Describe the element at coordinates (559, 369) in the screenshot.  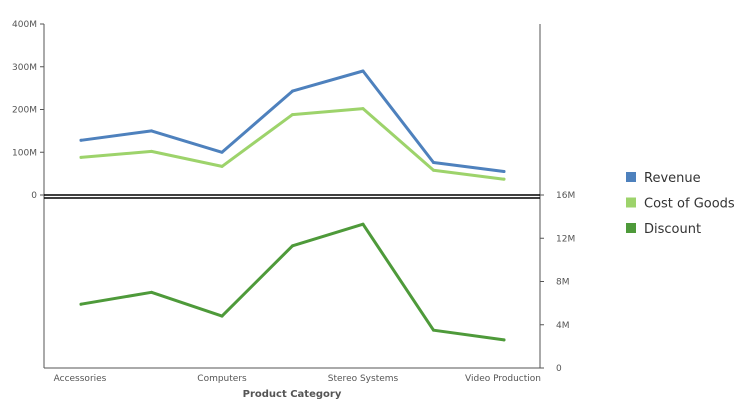
I see `y-tick-label-right: 0` at that location.